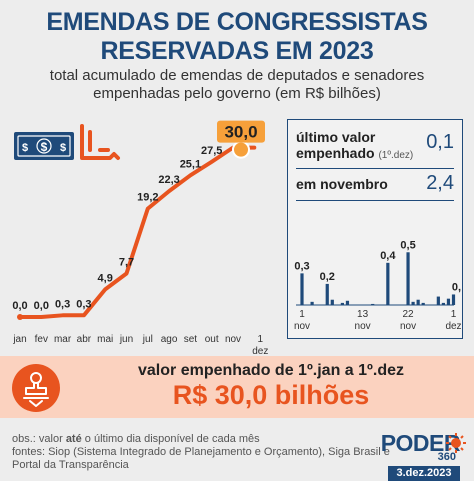  What do you see at coordinates (453, 326) in the screenshot?
I see `x-tick-month: dez` at bounding box center [453, 326].